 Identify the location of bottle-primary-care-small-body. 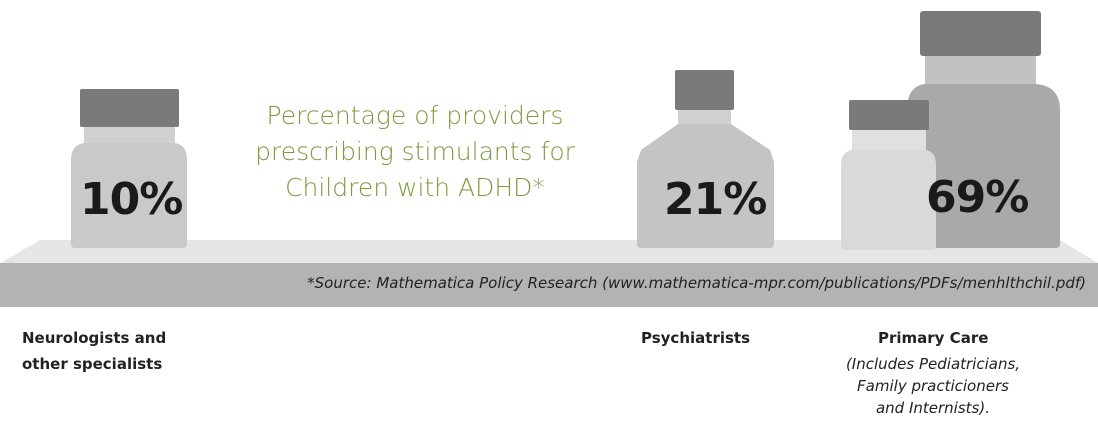
(888, 200).